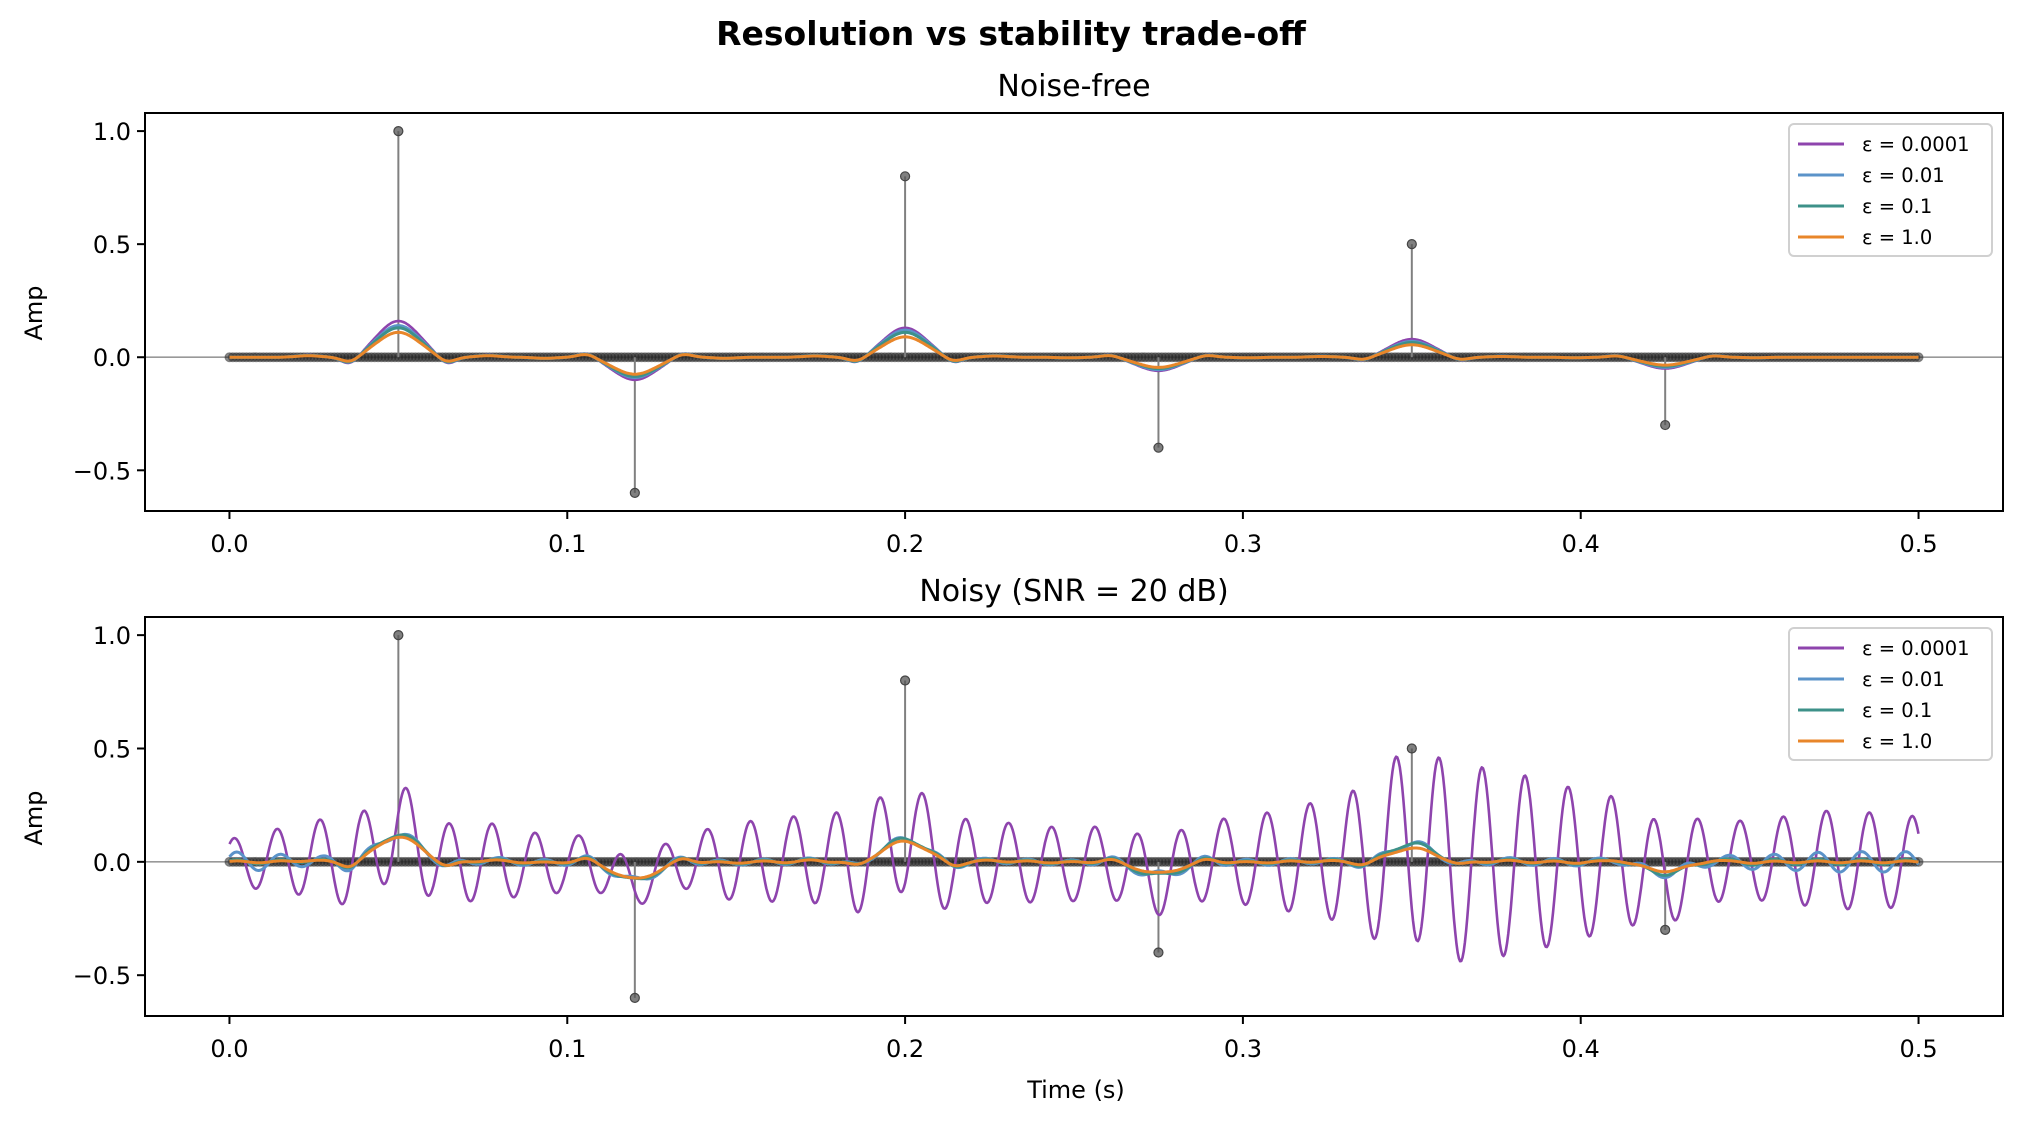 This screenshot has width=2023, height=1123. Describe the element at coordinates (1073, 591) in the screenshot. I see `subplot-title: Noisy (SNR = 20 dB)` at that location.